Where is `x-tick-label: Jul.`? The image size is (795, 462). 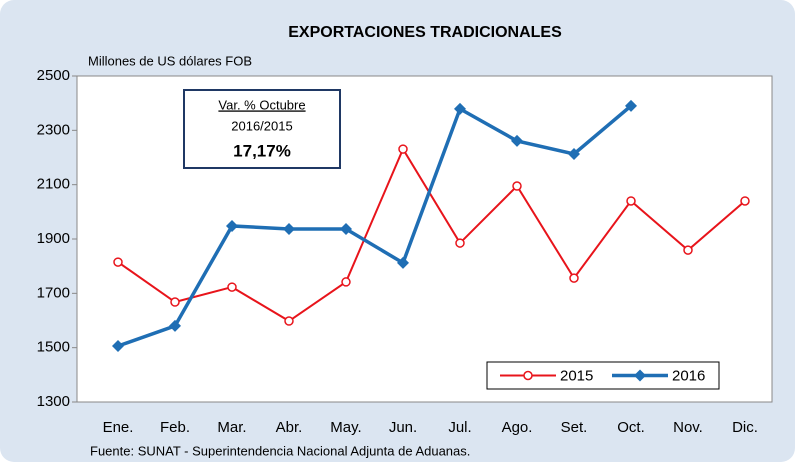 x-tick-label: Jul. is located at coordinates (459, 427).